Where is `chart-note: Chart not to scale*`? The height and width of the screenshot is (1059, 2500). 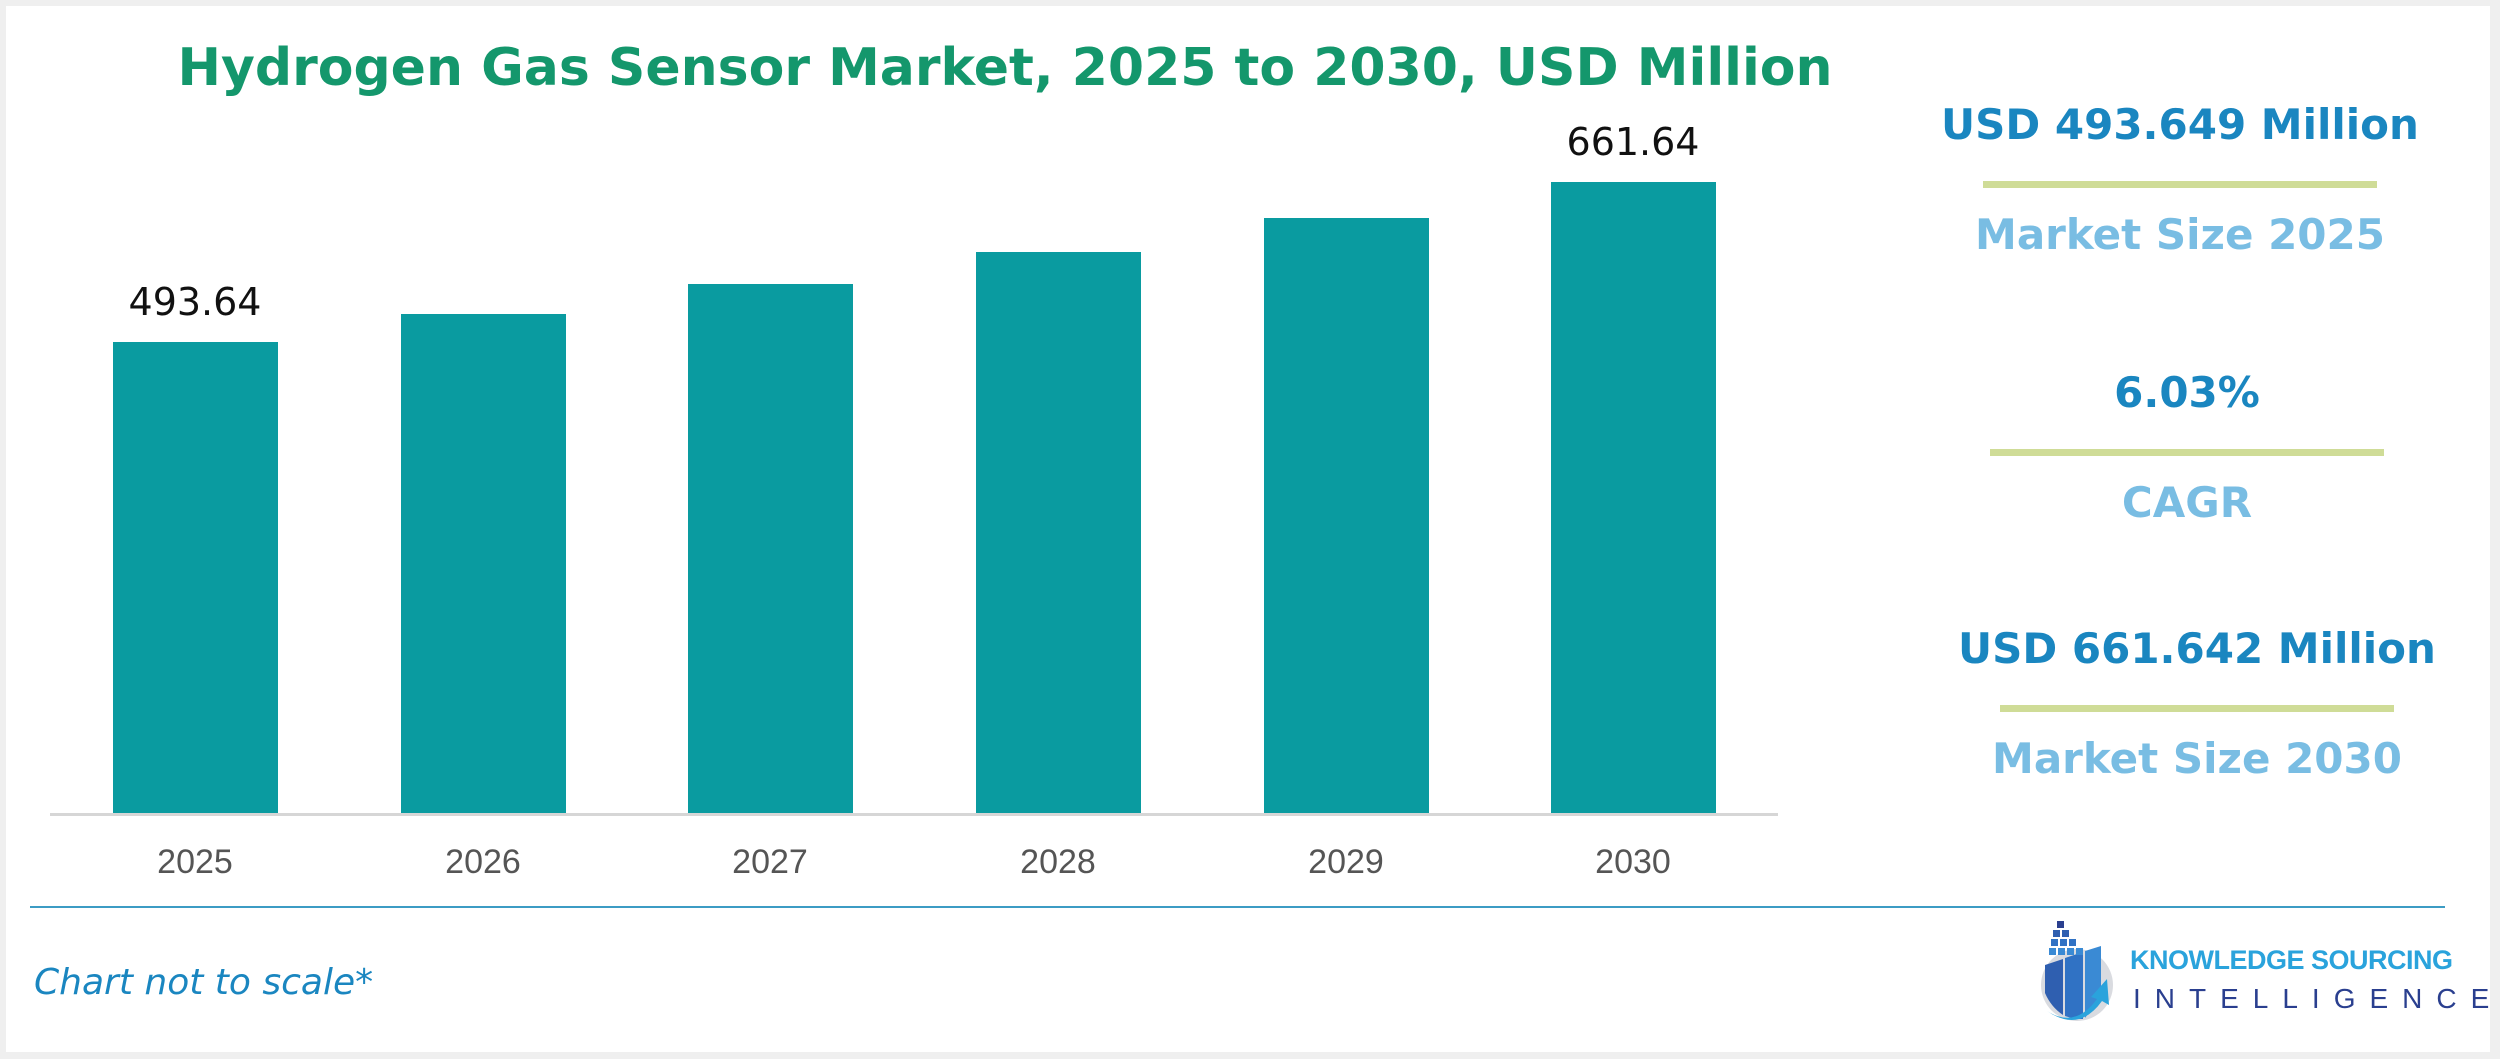 chart-note: Chart not to scale* is located at coordinates (204, 982).